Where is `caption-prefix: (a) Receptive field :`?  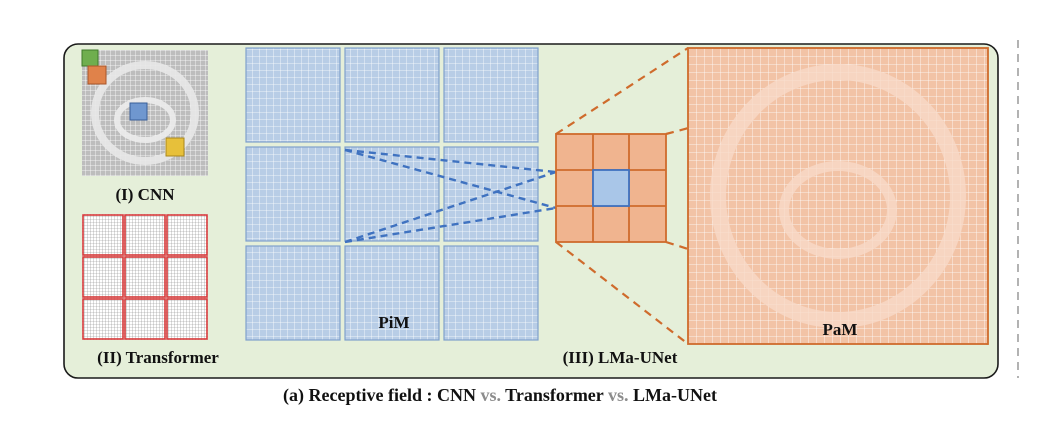 caption-prefix: (a) Receptive field : is located at coordinates (360, 395).